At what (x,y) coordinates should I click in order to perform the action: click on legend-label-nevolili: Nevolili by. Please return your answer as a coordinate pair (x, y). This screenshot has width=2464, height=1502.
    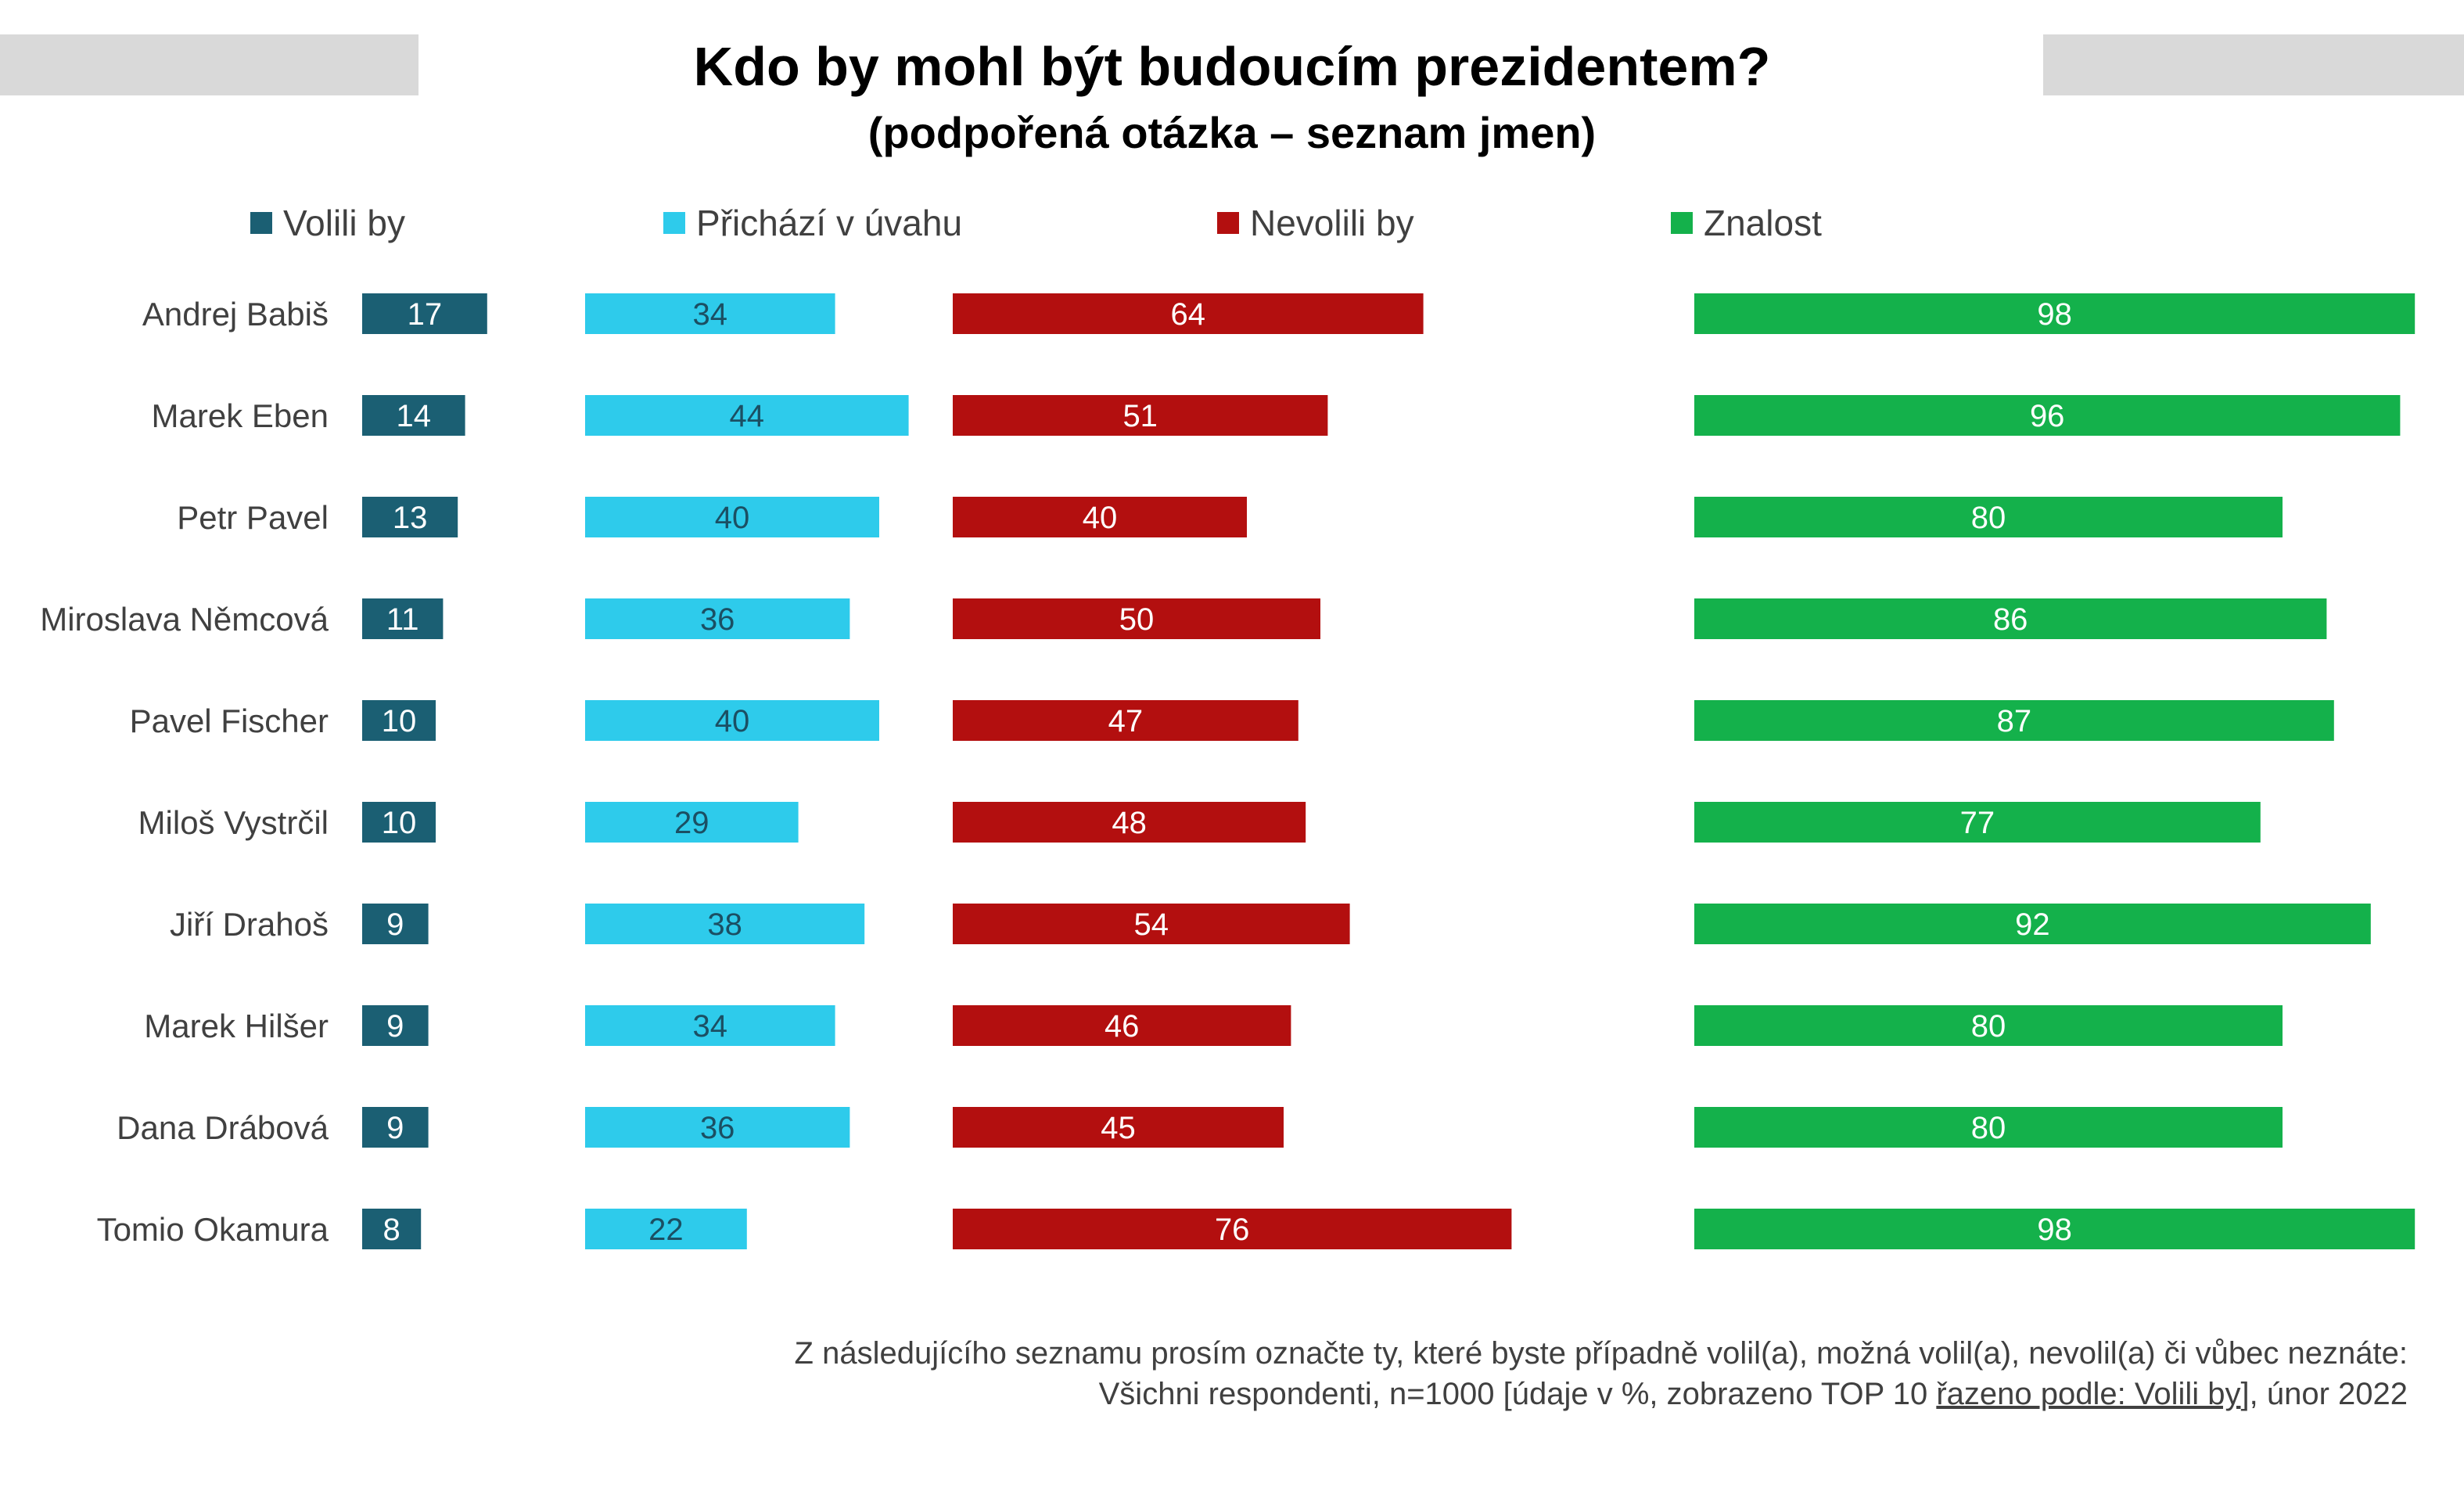
    Looking at the image, I should click on (1332, 223).